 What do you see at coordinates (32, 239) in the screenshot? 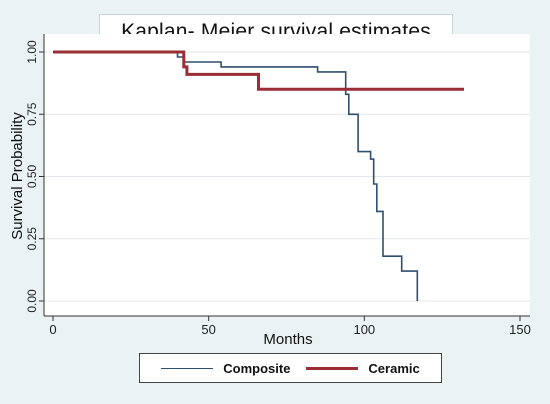
I see `y-tick-label-1: 0.25` at bounding box center [32, 239].